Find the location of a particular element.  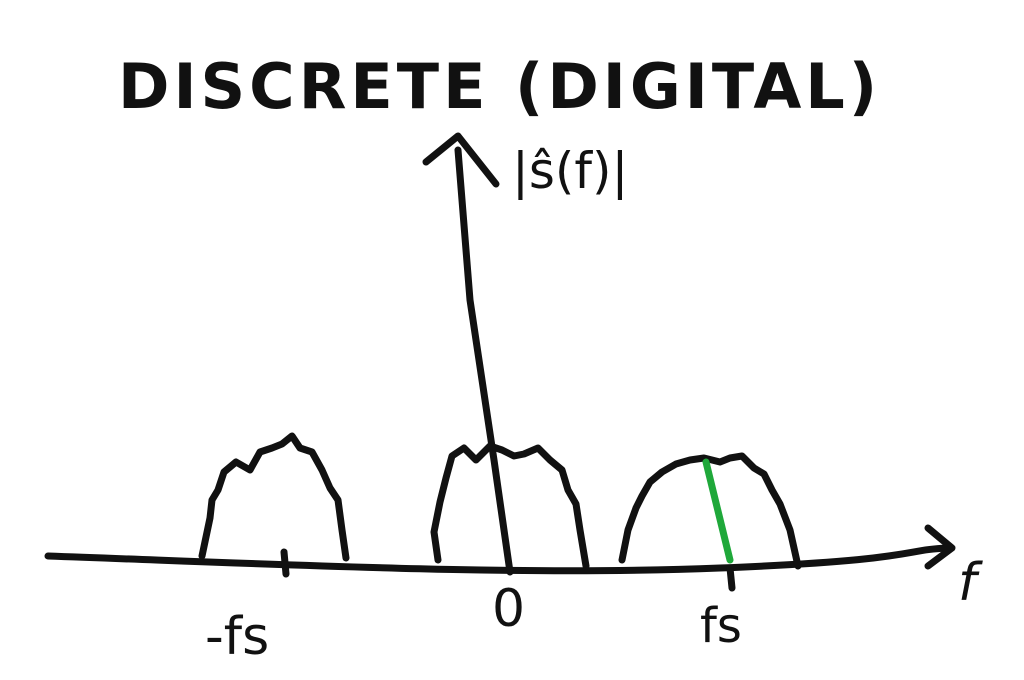

spectrum-replica-center is located at coordinates (510, 506).